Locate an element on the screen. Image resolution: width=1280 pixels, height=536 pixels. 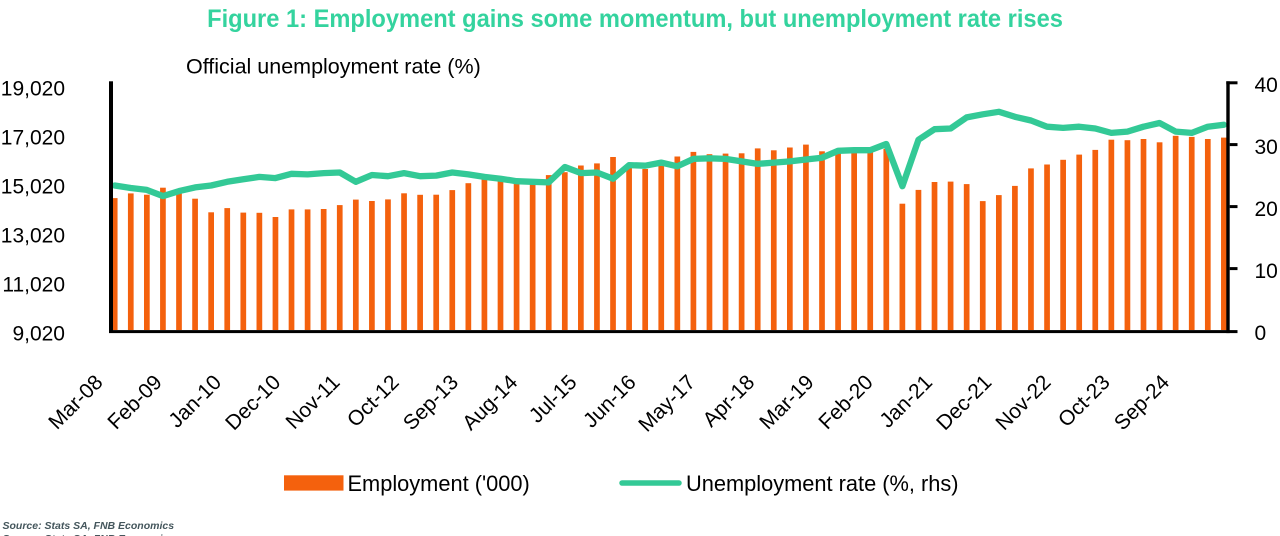
svg-text: Official unemployment rate (%) is located at coordinates (333, 67).